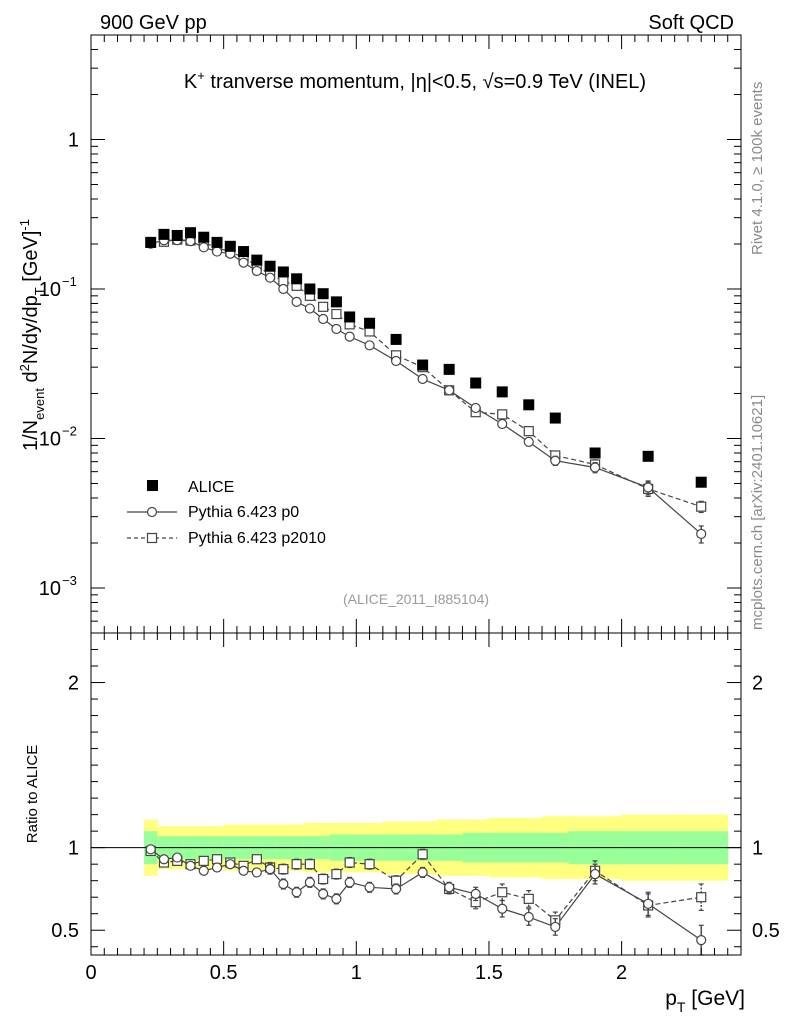 This screenshot has height=1024, width=786. What do you see at coordinates (73, 684) in the screenshot?
I see `ratio-ytick-label-left: 2` at bounding box center [73, 684].